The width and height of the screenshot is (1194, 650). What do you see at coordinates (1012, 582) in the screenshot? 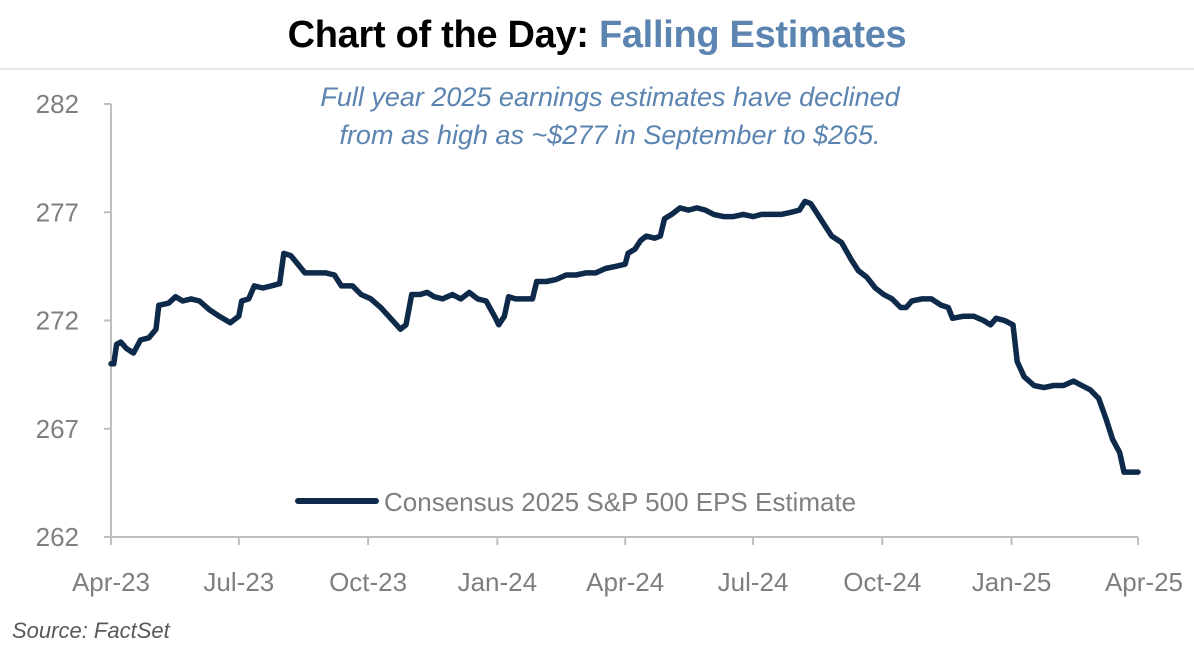
I see `x-tick-label: Jan-25` at bounding box center [1012, 582].